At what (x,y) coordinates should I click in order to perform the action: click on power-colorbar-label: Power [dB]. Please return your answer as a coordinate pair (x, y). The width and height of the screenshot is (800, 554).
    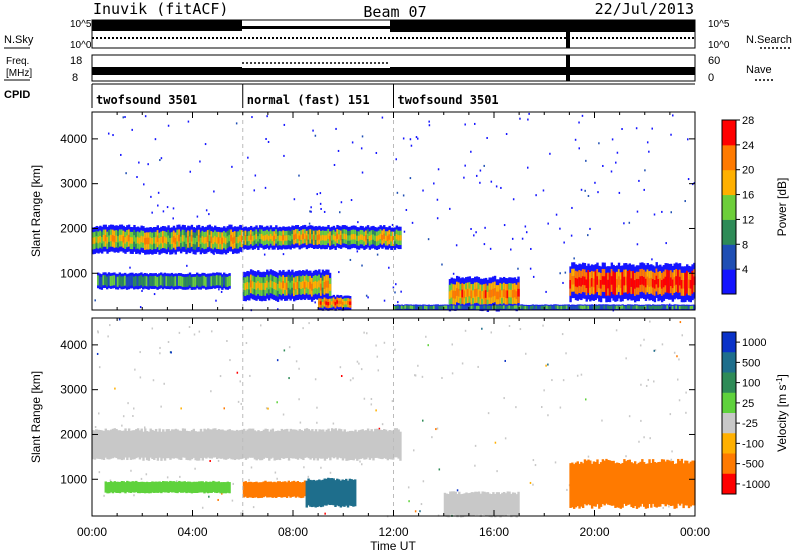
    Looking at the image, I should click on (782, 207).